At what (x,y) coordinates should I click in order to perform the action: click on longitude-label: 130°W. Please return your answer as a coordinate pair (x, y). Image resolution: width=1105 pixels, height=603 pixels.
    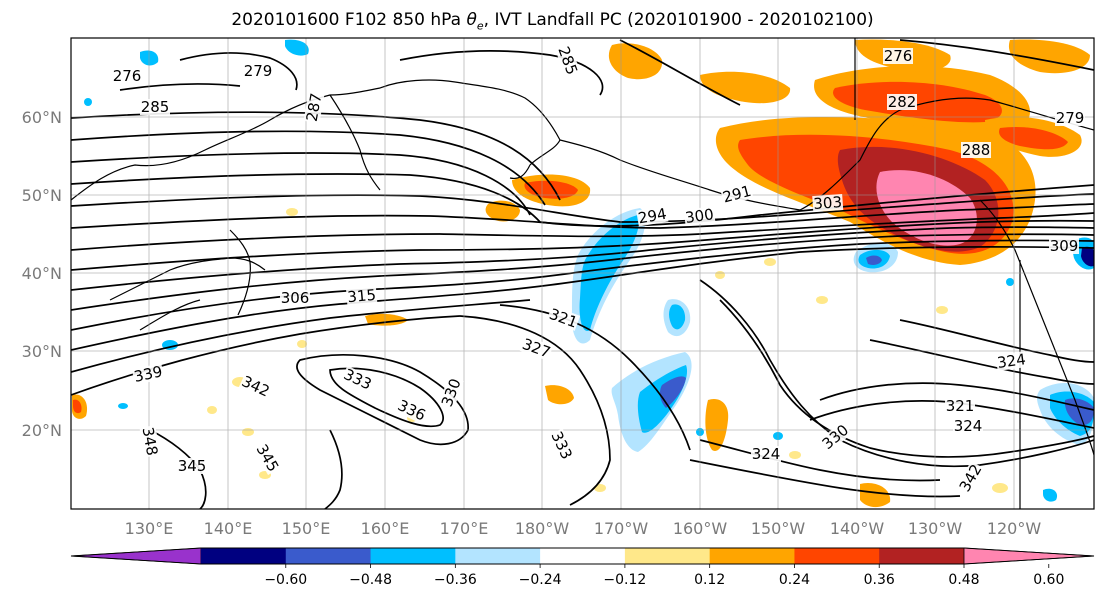
    Looking at the image, I should click on (935, 528).